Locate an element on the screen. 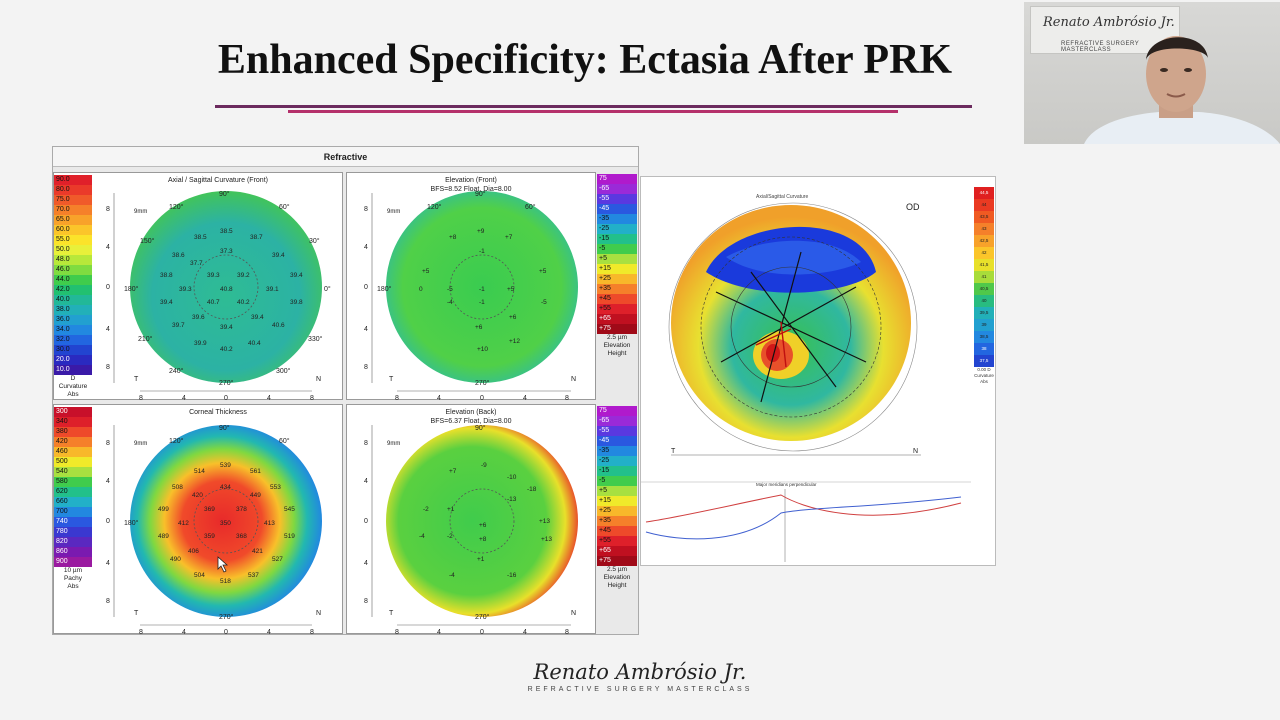  svg-text: -2 is located at coordinates (450, 536).